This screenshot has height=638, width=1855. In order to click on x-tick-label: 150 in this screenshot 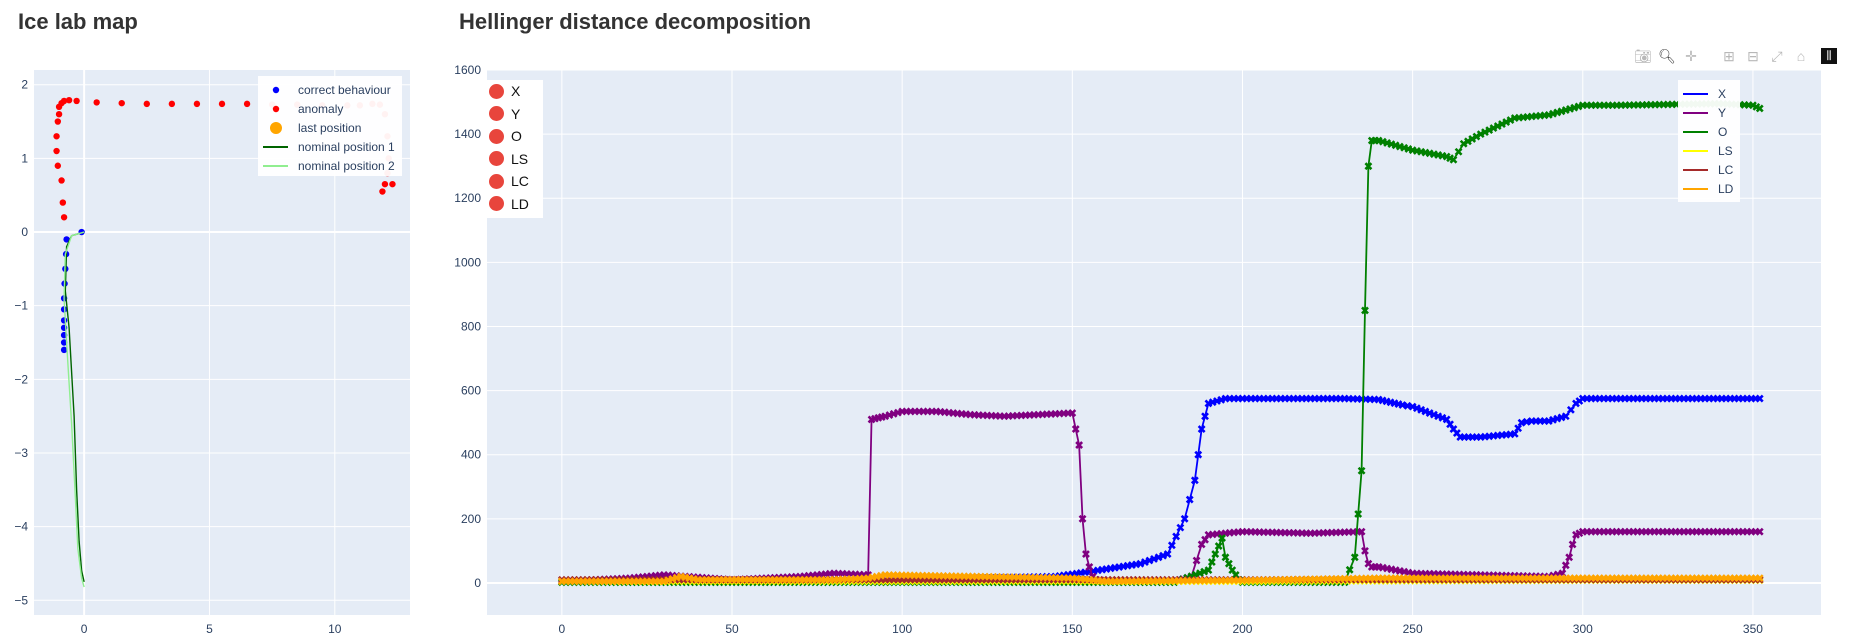, I will do `click(1072, 629)`.